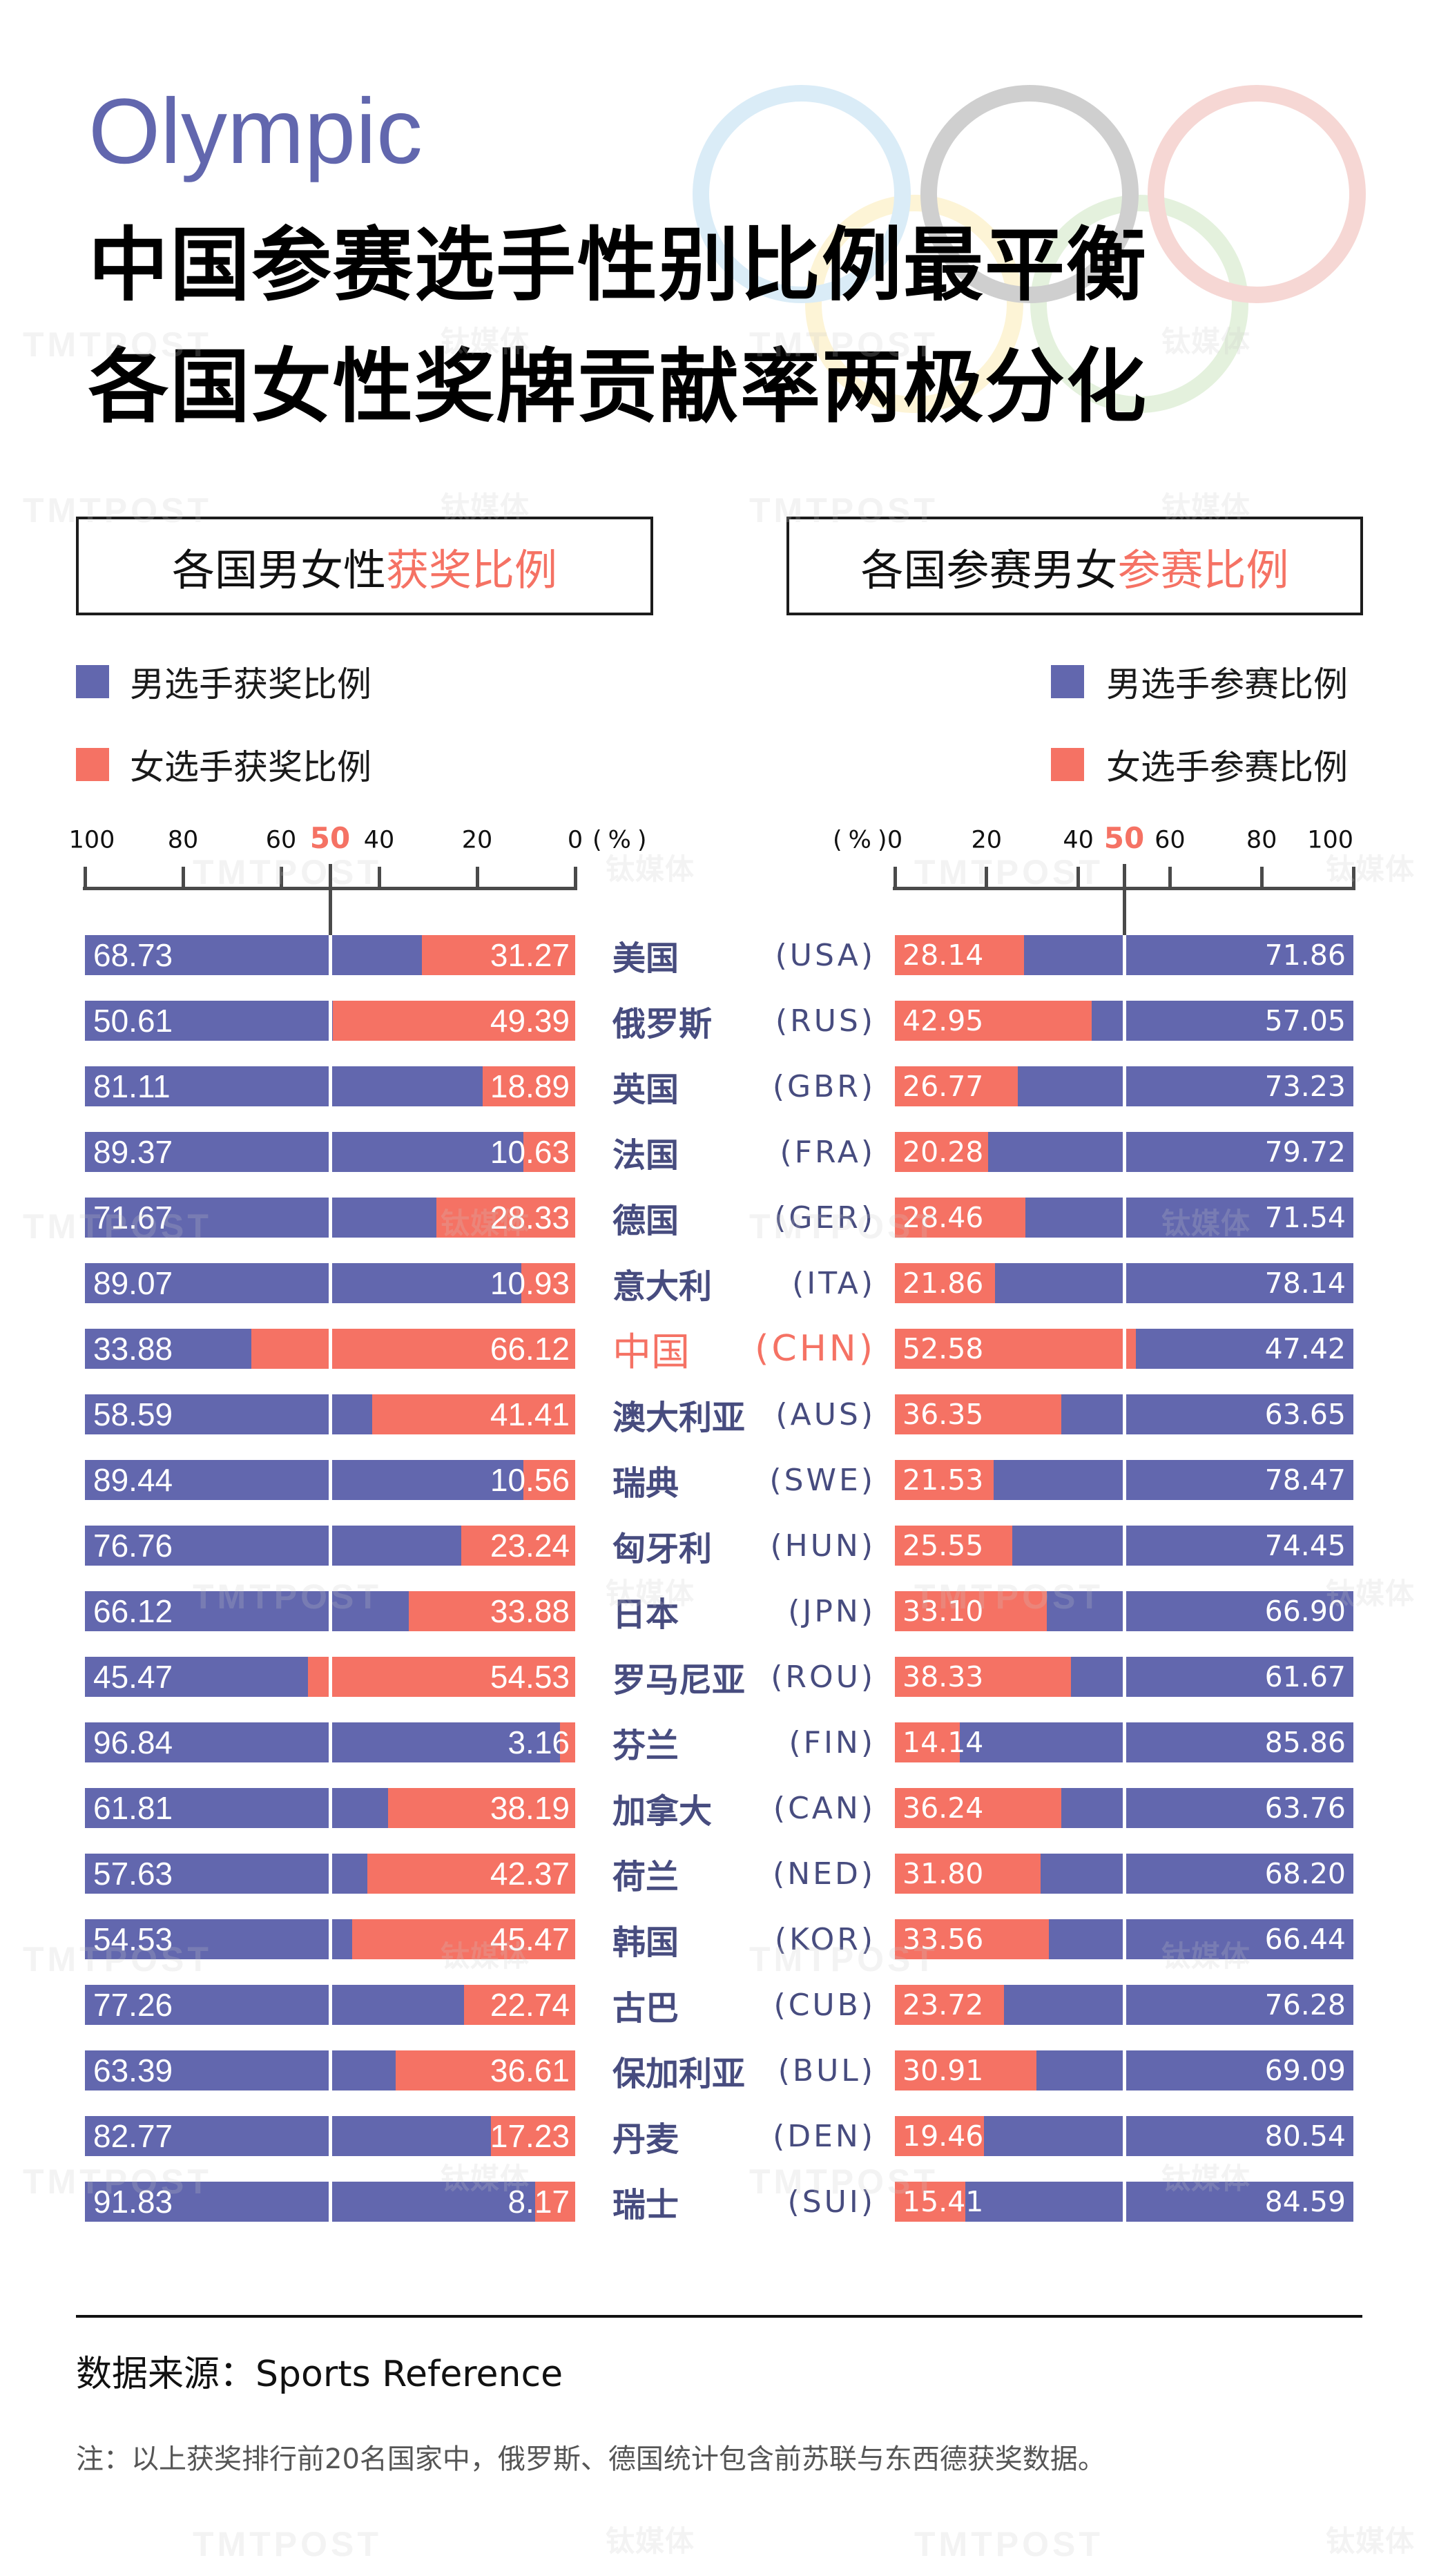  What do you see at coordinates (622, 840) in the screenshot?
I see `axis-unit-label: (%)` at bounding box center [622, 840].